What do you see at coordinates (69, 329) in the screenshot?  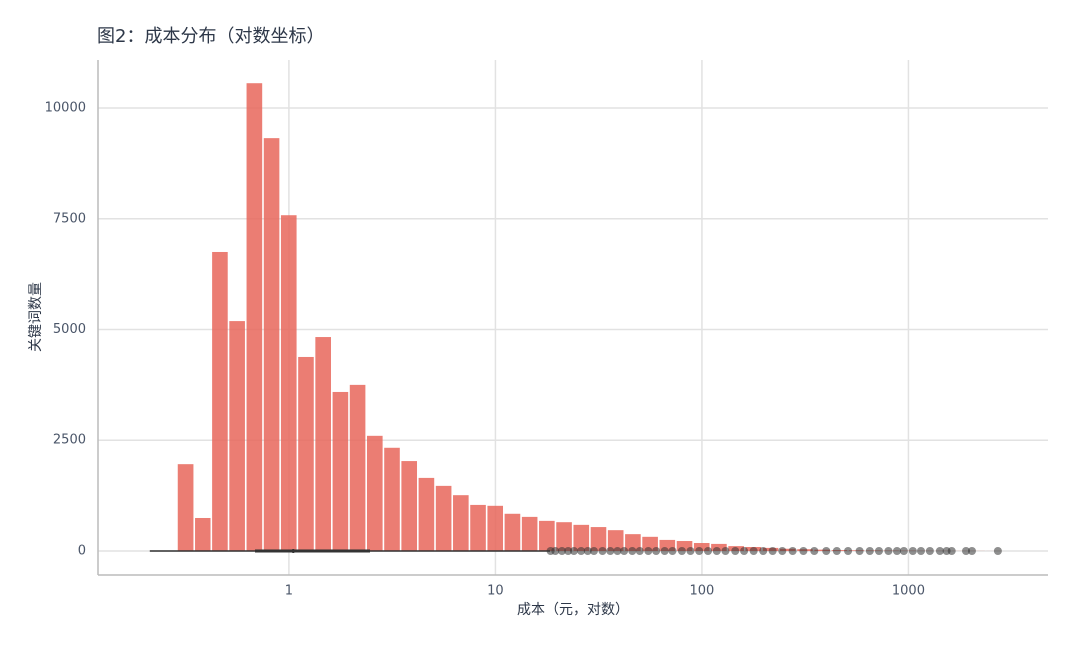 I see `y-tick-label: 5000` at bounding box center [69, 329].